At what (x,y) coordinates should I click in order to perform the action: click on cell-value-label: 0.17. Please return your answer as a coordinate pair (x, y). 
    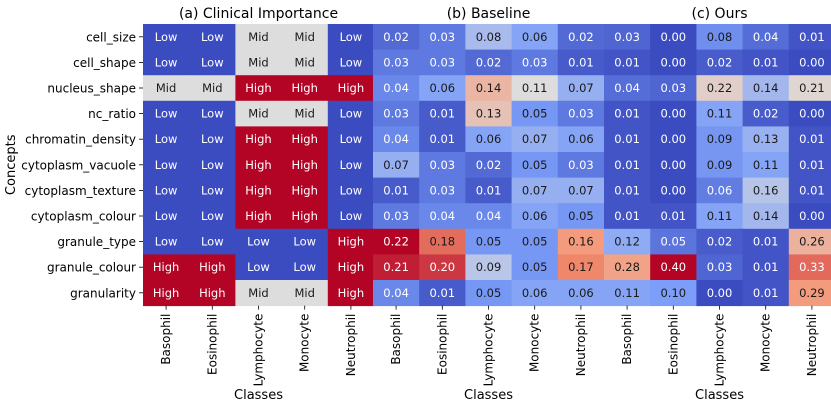
    Looking at the image, I should click on (581, 267).